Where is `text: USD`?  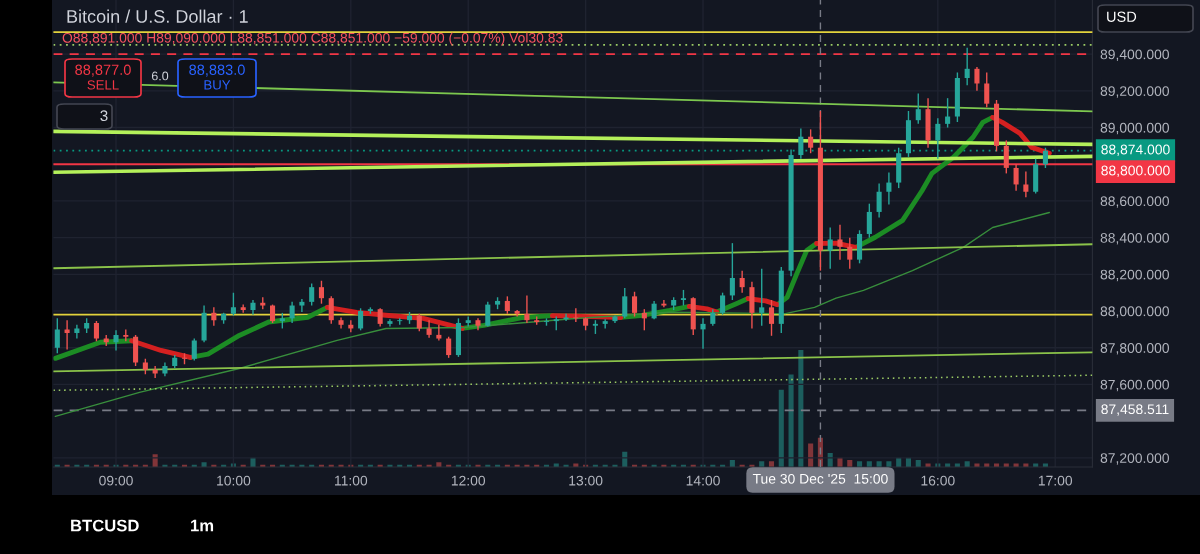 text: USD is located at coordinates (1122, 16).